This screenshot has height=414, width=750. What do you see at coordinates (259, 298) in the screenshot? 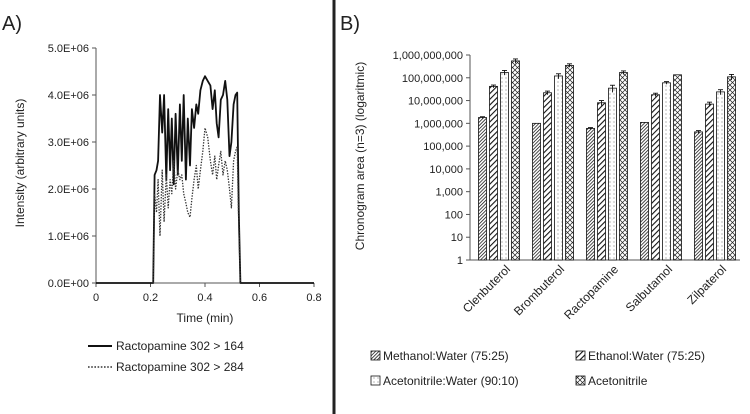
I see `panel-a-x-tick-label: 0.6` at bounding box center [259, 298].